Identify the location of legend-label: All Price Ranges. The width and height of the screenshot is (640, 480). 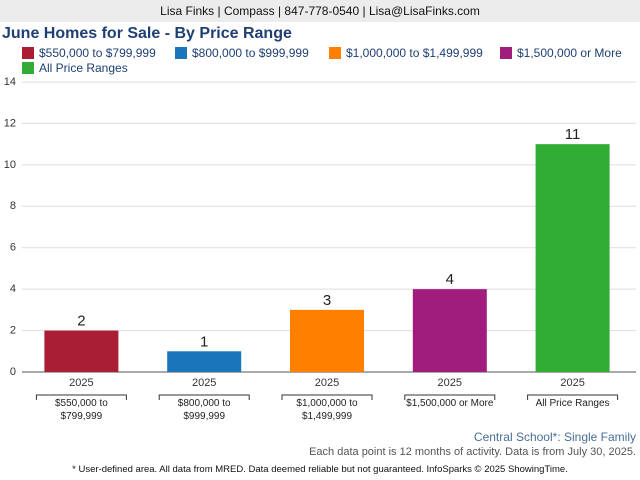
(83, 68).